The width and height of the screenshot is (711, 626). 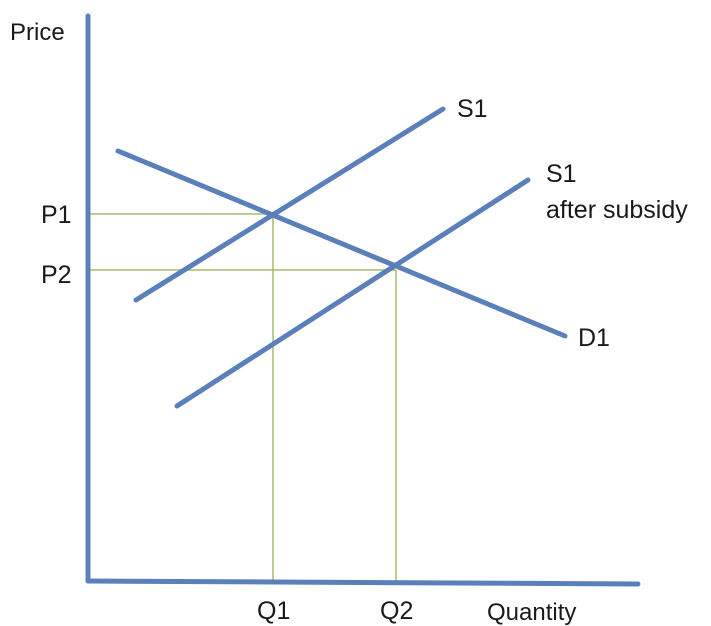 What do you see at coordinates (289, 204) in the screenshot?
I see `supply-curve-s1` at bounding box center [289, 204].